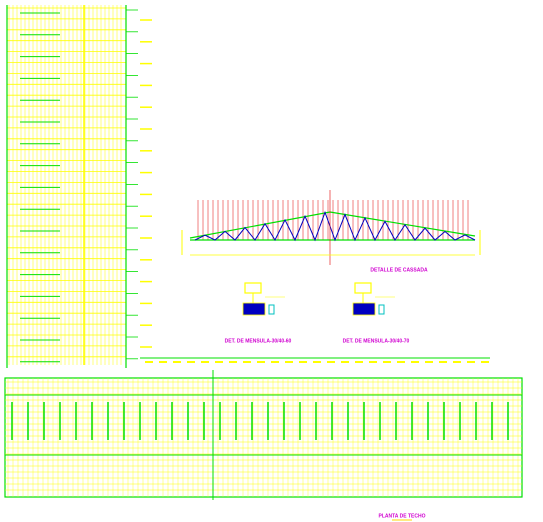 The height and width of the screenshot is (522, 543). Describe the element at coordinates (335, 226) in the screenshot. I see `truss-web` at that location.